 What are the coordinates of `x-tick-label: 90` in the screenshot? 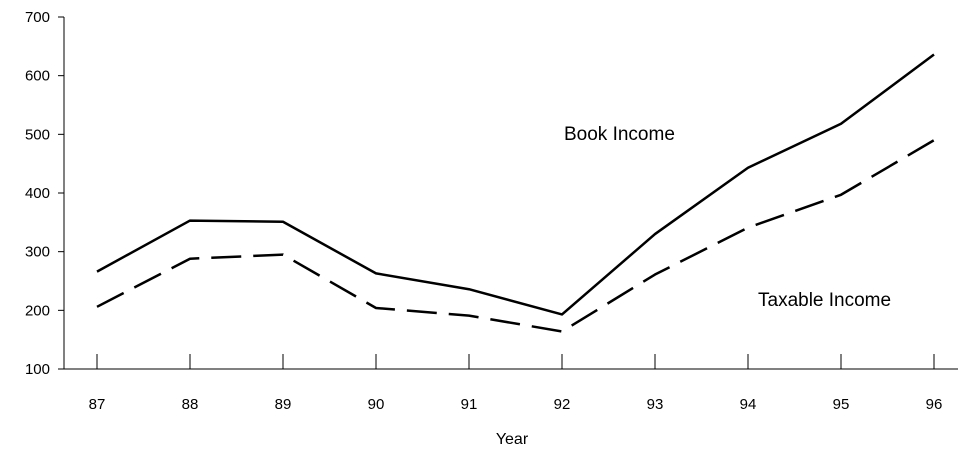 It's located at (376, 404).